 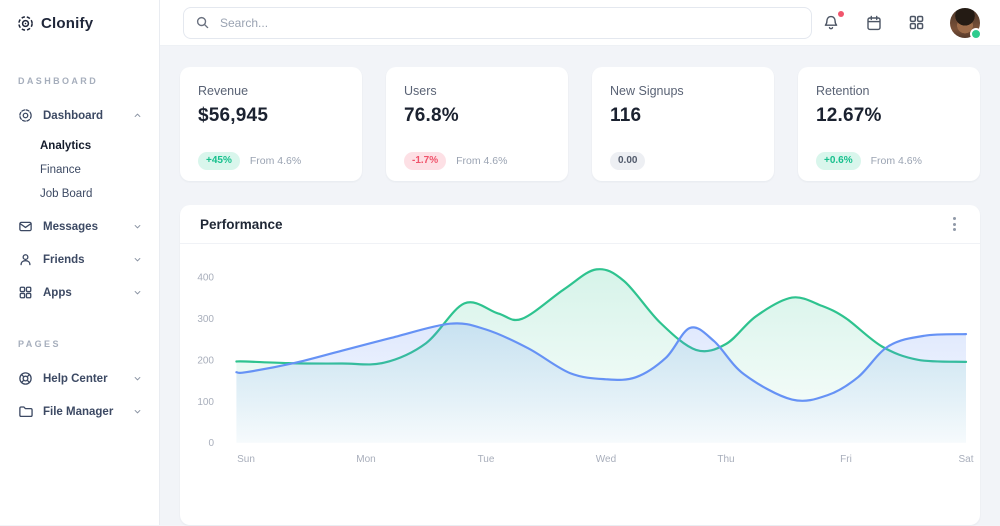 What do you see at coordinates (60, 170) in the screenshot?
I see `sidebar-subitem-finance: Finance` at bounding box center [60, 170].